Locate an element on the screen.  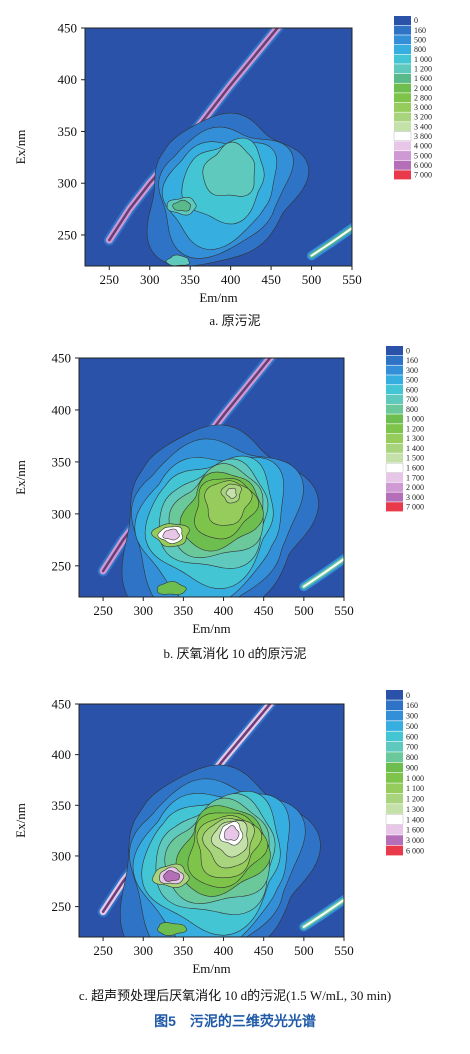
legend-label: 1 000 is located at coordinates (415, 419).